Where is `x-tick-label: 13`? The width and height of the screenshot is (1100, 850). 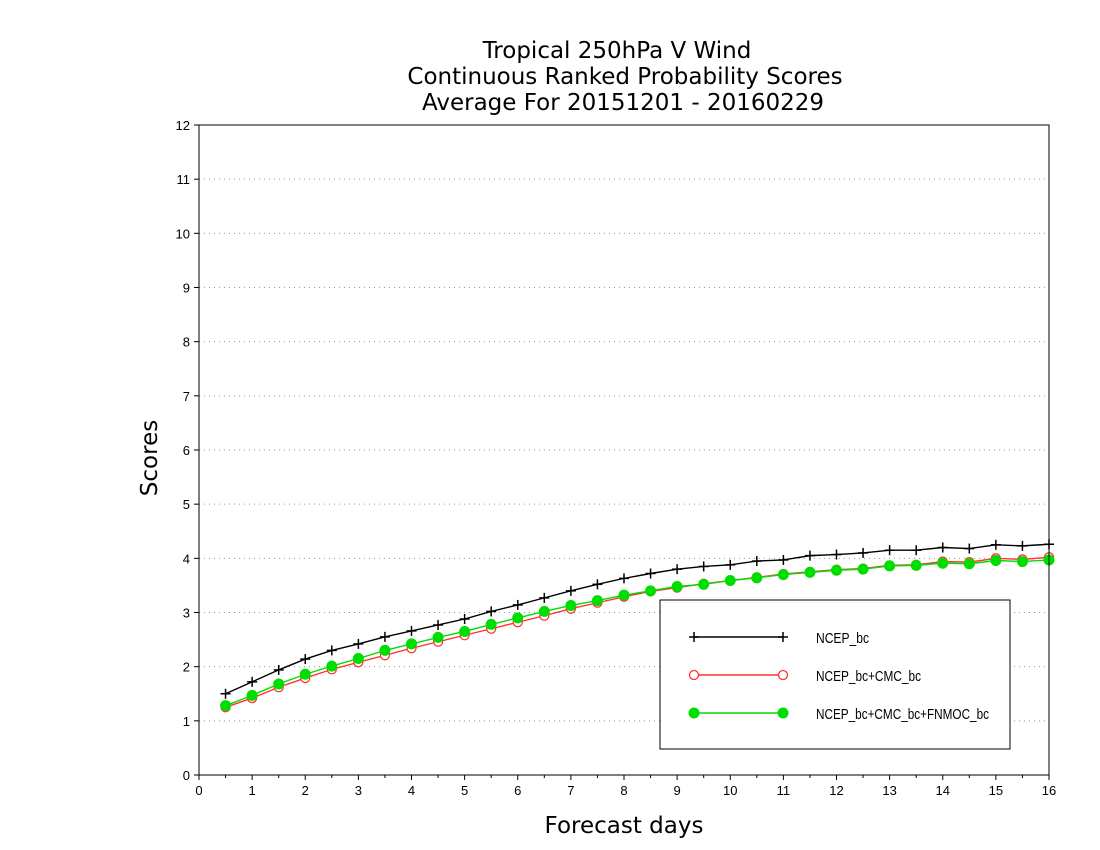
x-tick-label: 13 is located at coordinates (889, 790).